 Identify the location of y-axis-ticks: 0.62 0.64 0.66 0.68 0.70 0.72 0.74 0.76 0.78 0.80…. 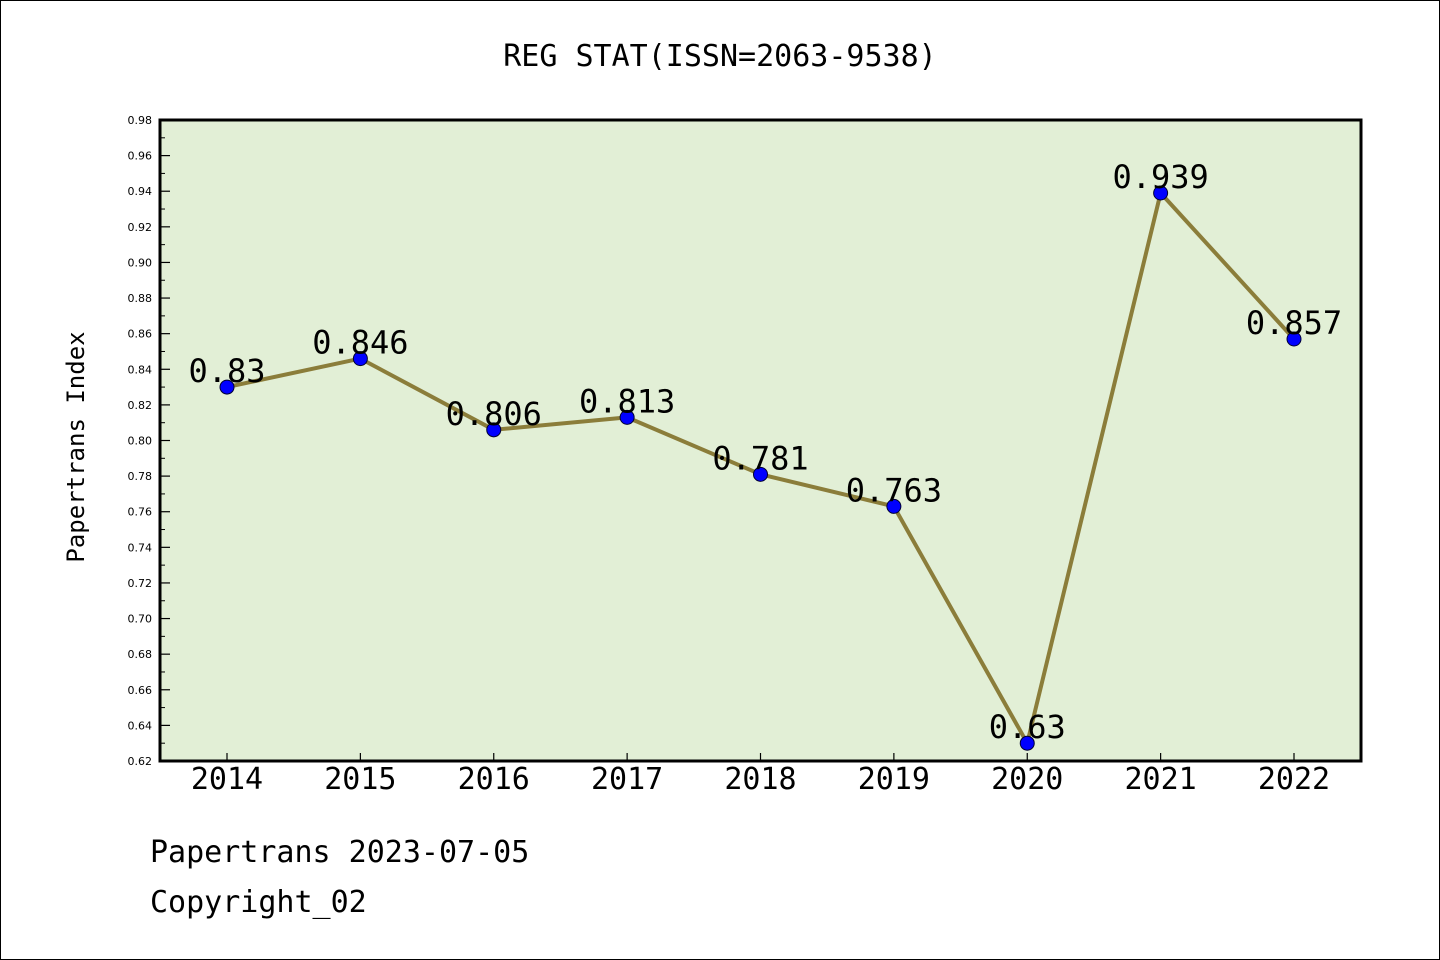
(149, 441).